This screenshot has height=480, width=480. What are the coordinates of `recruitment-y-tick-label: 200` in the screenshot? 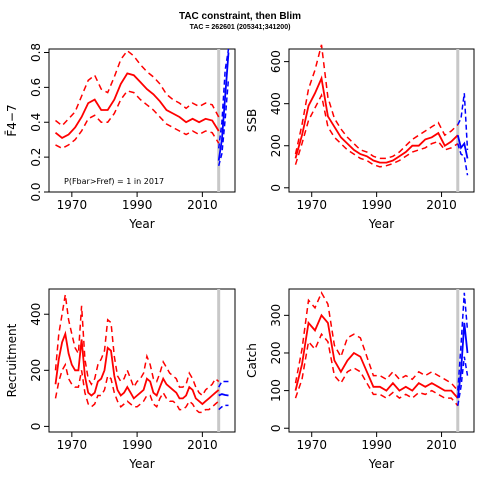 It's located at (36, 370).